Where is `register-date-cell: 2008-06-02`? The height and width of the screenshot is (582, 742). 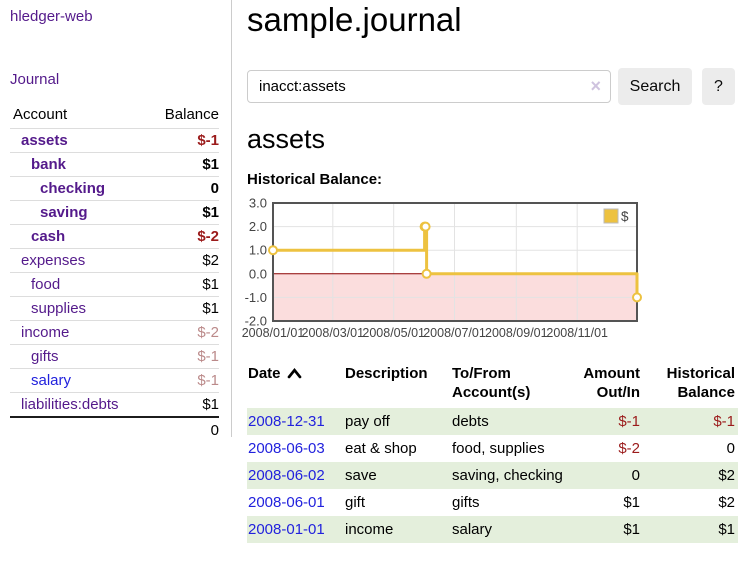
register-date-cell: 2008-06-02 is located at coordinates (295, 475).